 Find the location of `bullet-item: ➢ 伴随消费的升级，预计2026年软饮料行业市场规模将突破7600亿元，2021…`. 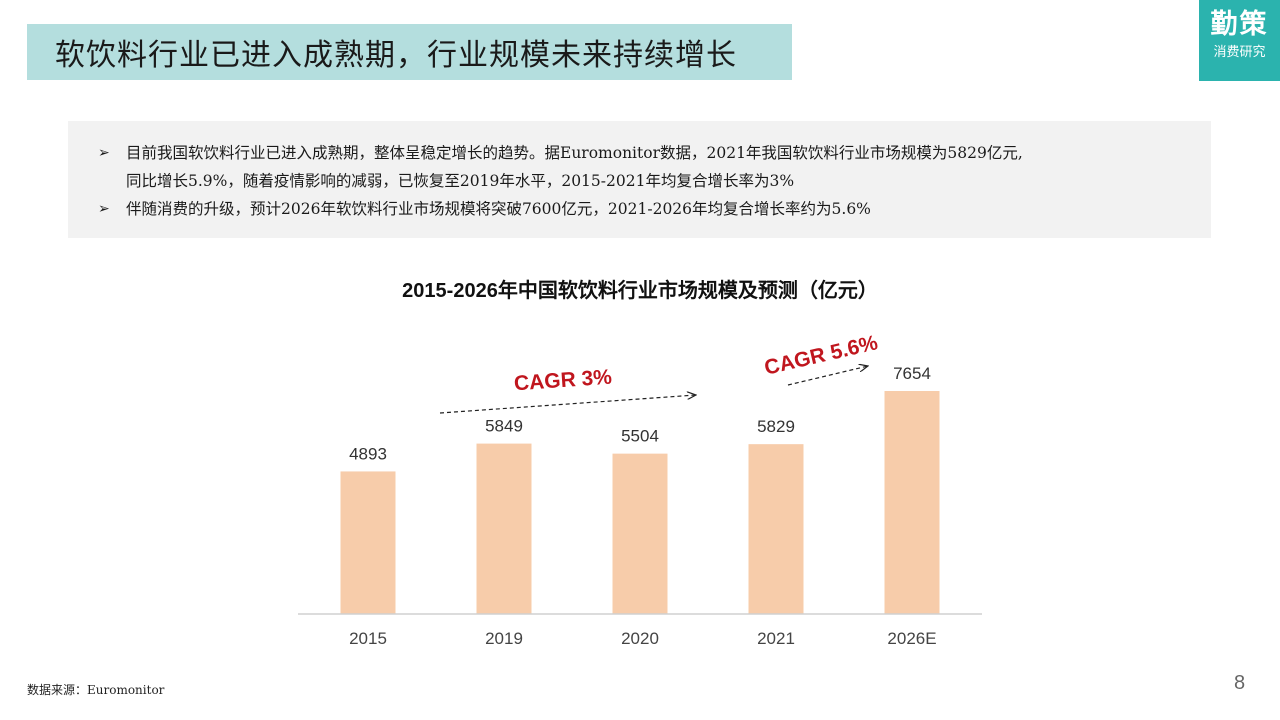

bullet-item: ➢ 伴随消费的升级，预计2026年软饮料行业市场规模将突破7600亿元，2021… is located at coordinates (639, 209).